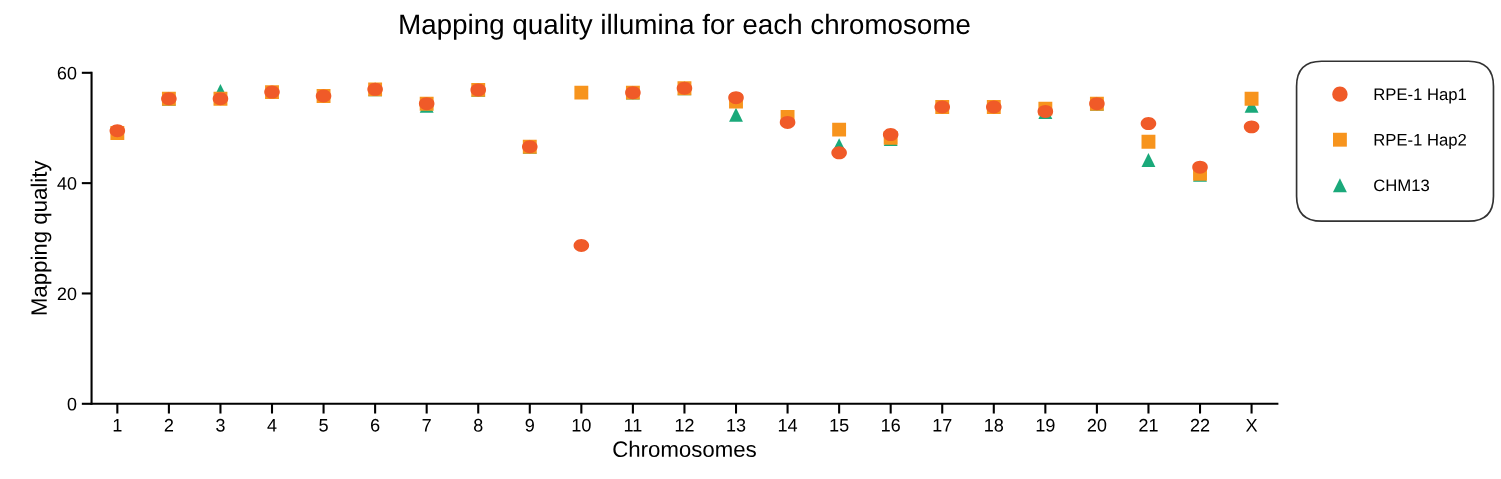 The height and width of the screenshot is (479, 1501). What do you see at coordinates (272, 425) in the screenshot?
I see `x-tick-label: 4` at bounding box center [272, 425].